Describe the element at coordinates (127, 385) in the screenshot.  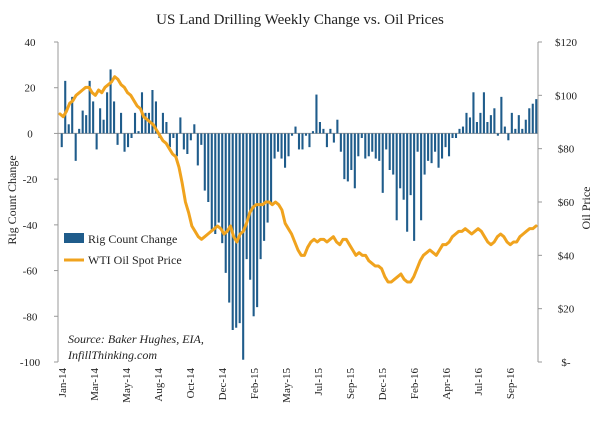
I see `x-tick-label: May-14` at that location.